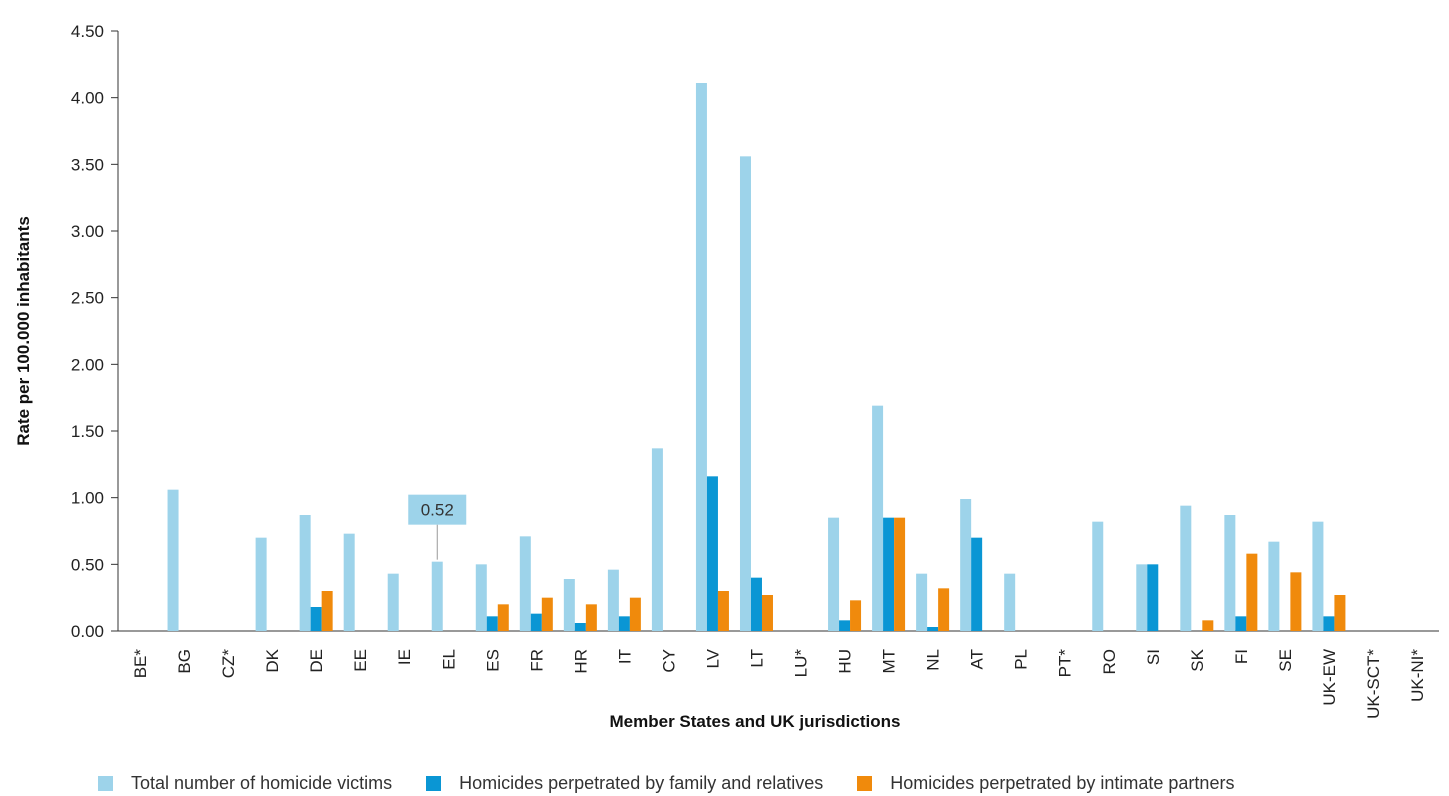 This screenshot has width=1449, height=796. Describe the element at coordinates (87, 298) in the screenshot. I see `y-tick-label: 2.50` at that location.